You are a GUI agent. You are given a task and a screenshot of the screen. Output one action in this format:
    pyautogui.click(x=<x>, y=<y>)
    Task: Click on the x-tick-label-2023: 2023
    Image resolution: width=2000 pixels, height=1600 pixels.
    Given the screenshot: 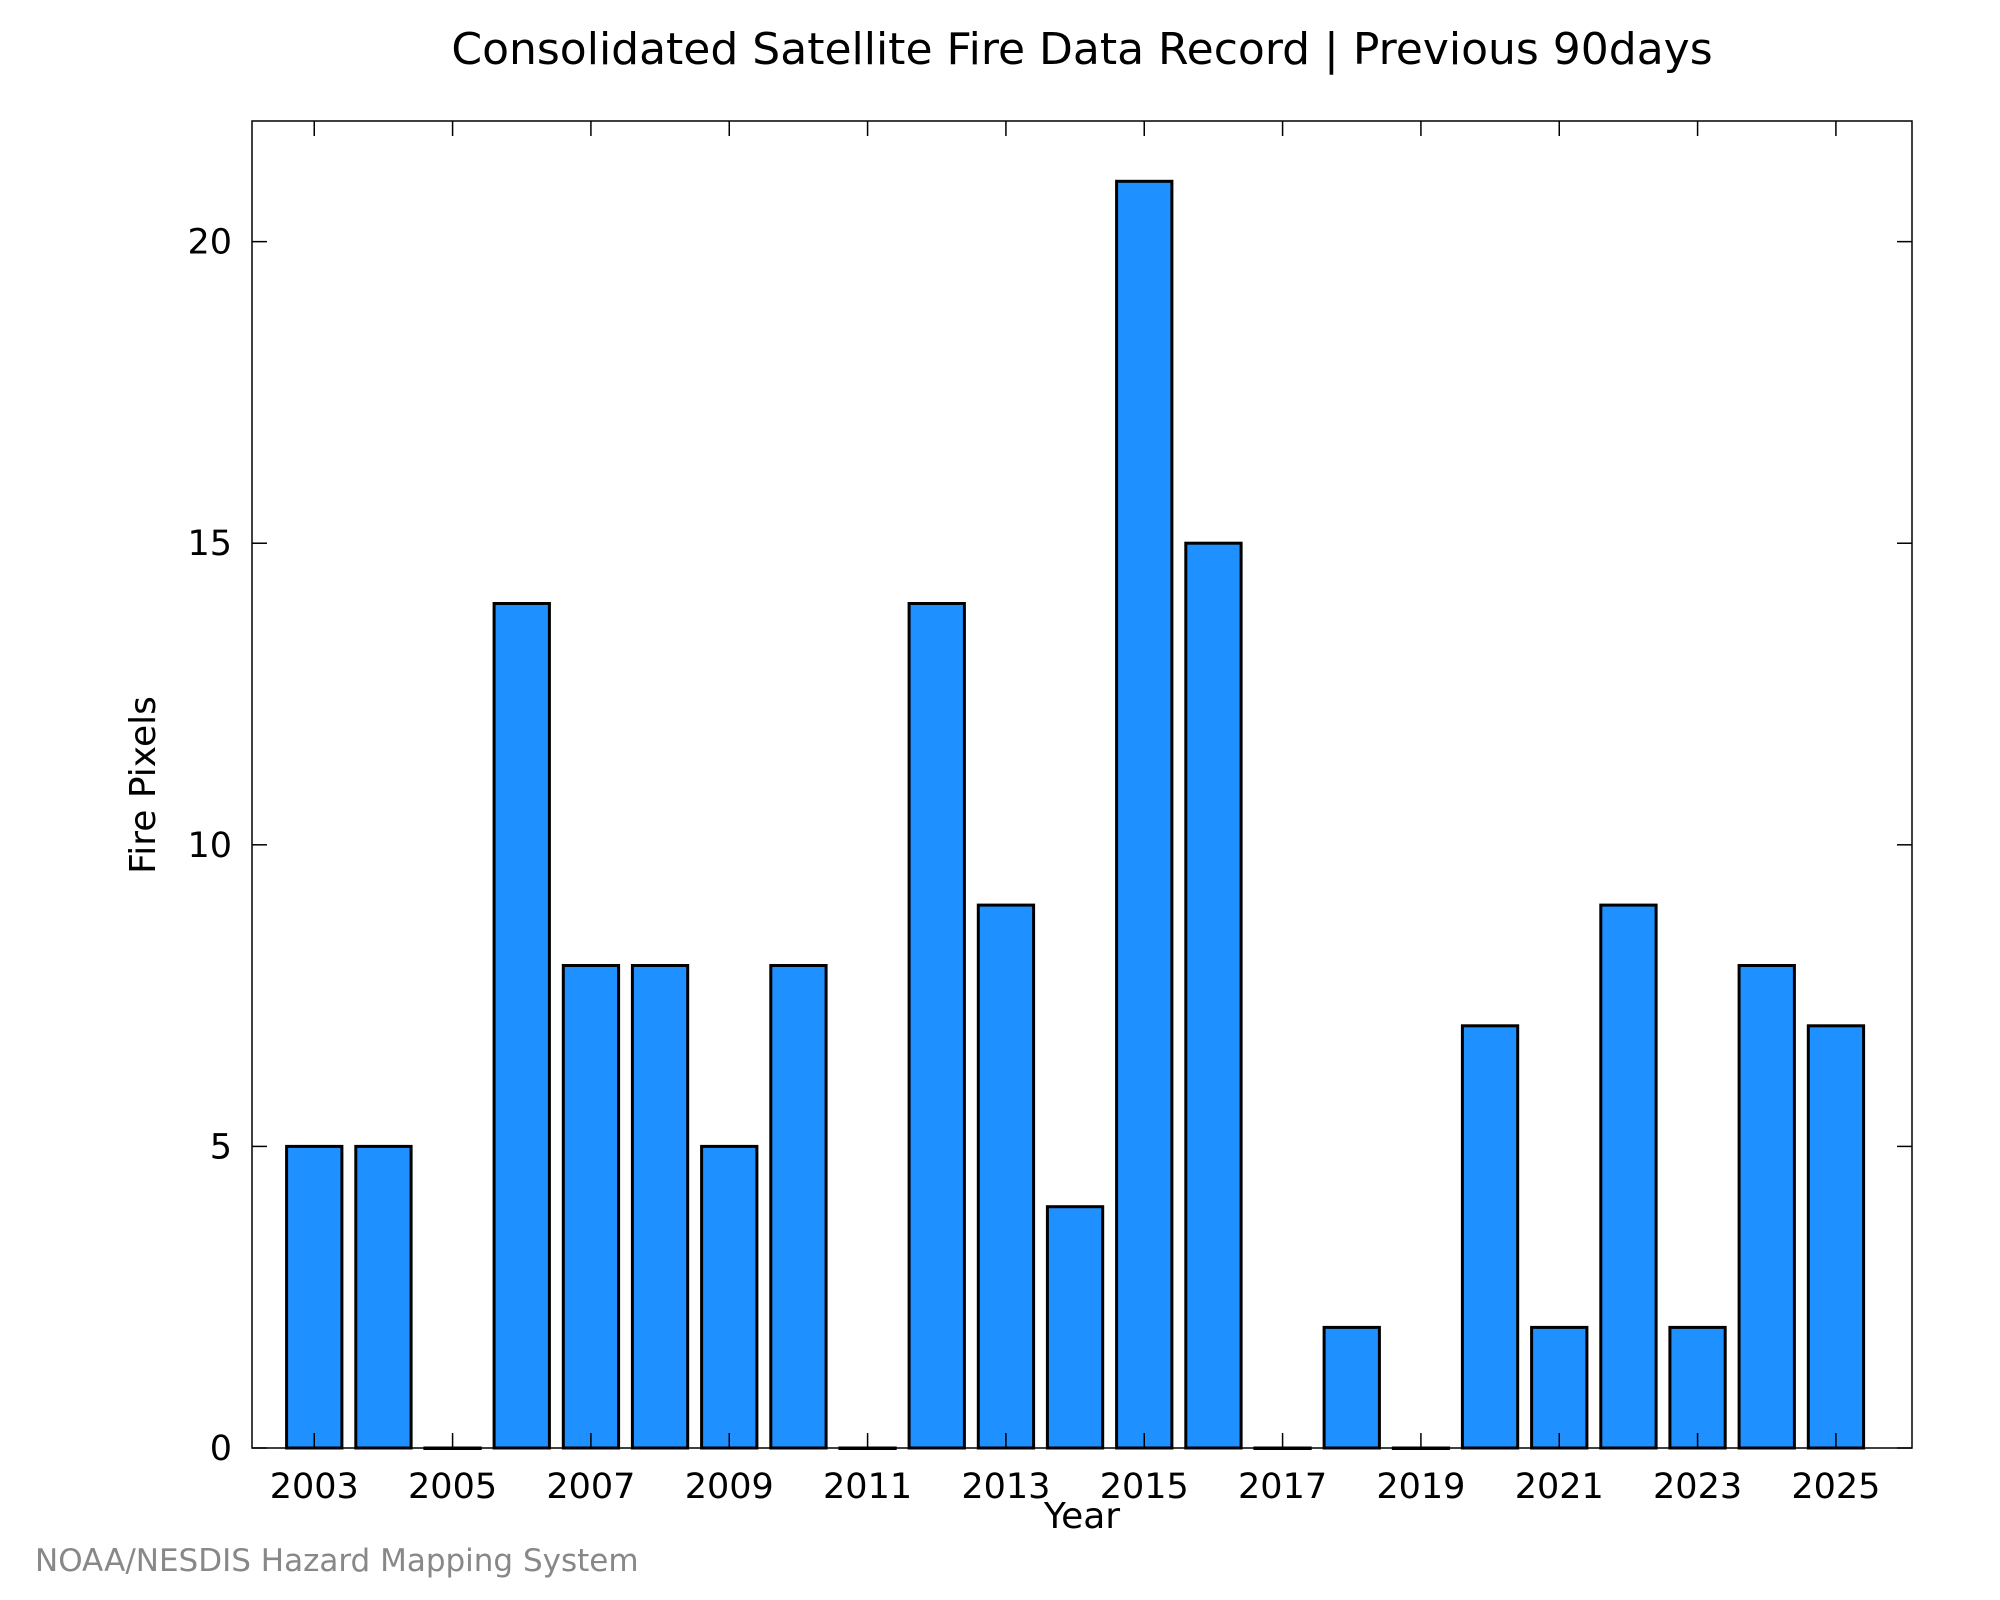 What is the action you would take?
    pyautogui.click(x=1697, y=1487)
    